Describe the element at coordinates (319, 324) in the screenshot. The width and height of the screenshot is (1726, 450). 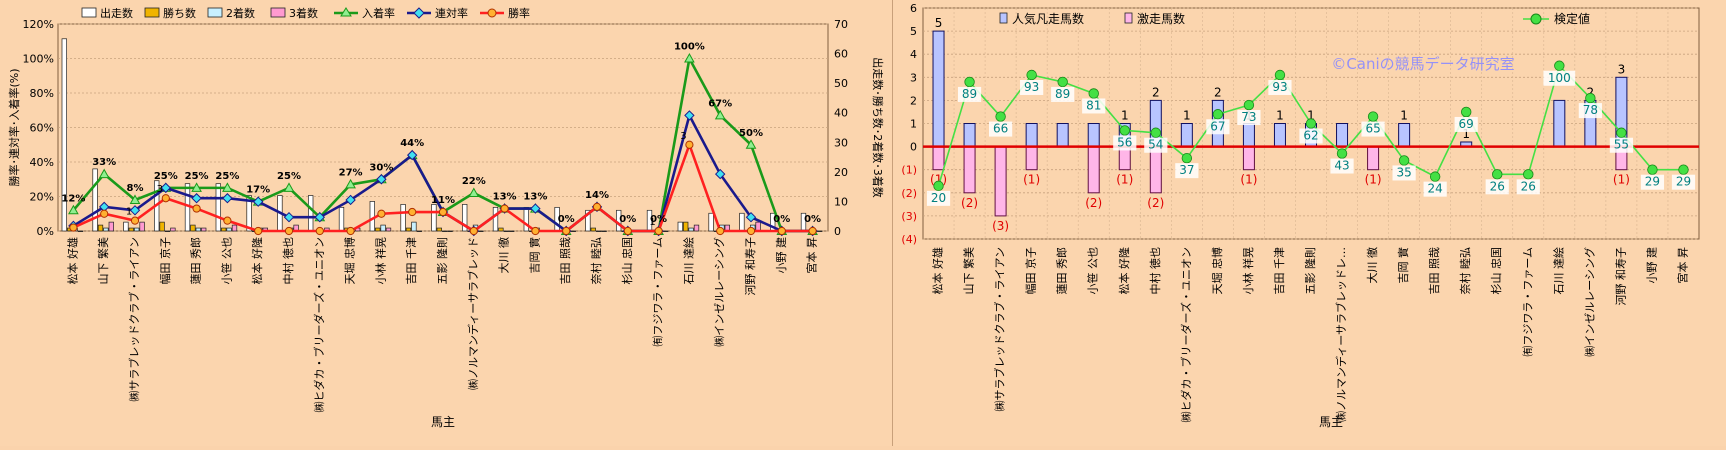
I see `x-tick-label: ㈱ヒダカ・ブリーダーズ・ユニオン` at that location.